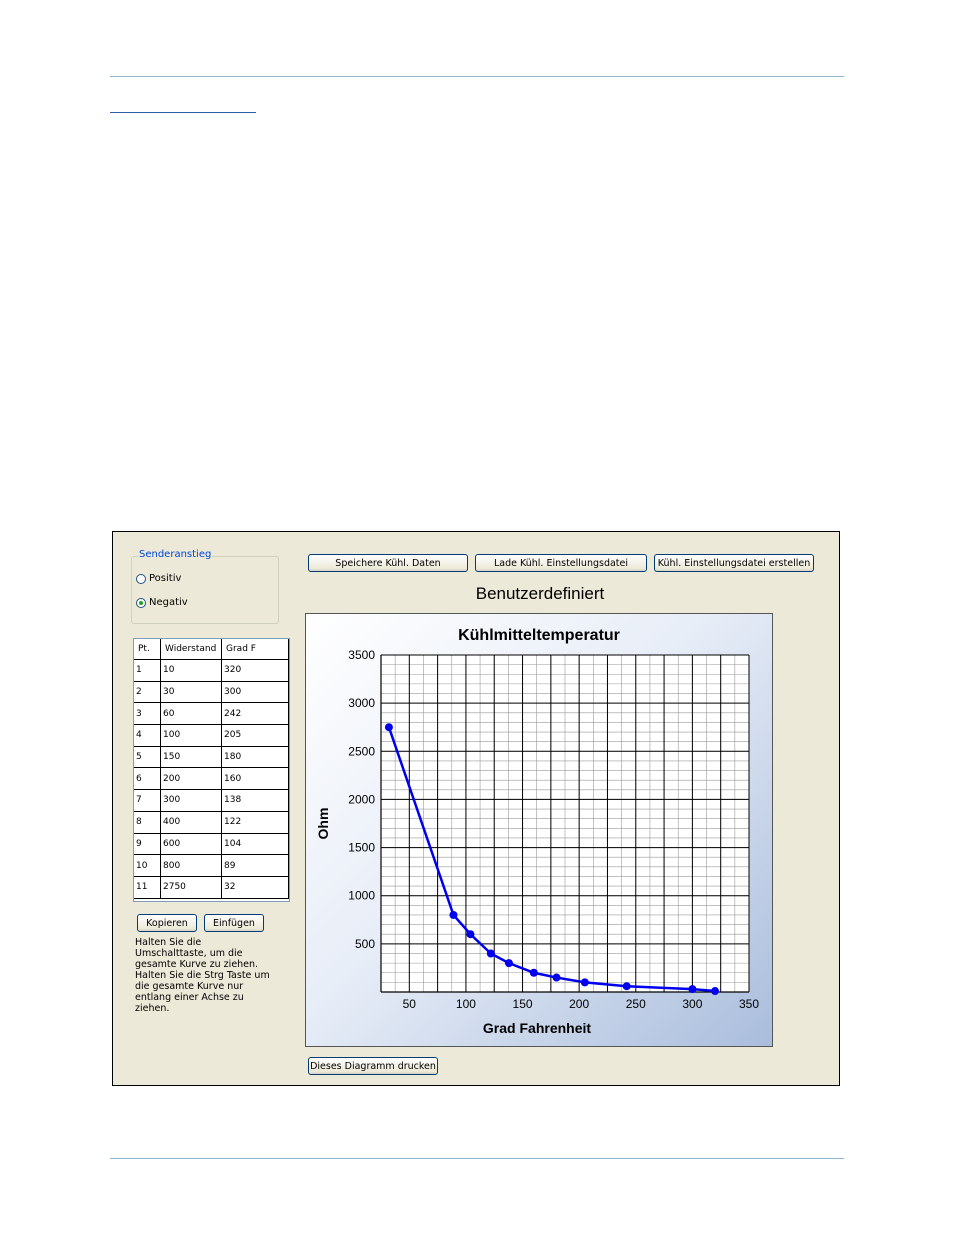 This screenshot has width=954, height=1235. Describe the element at coordinates (749, 1004) in the screenshot. I see `x-tick-label: 350` at that location.